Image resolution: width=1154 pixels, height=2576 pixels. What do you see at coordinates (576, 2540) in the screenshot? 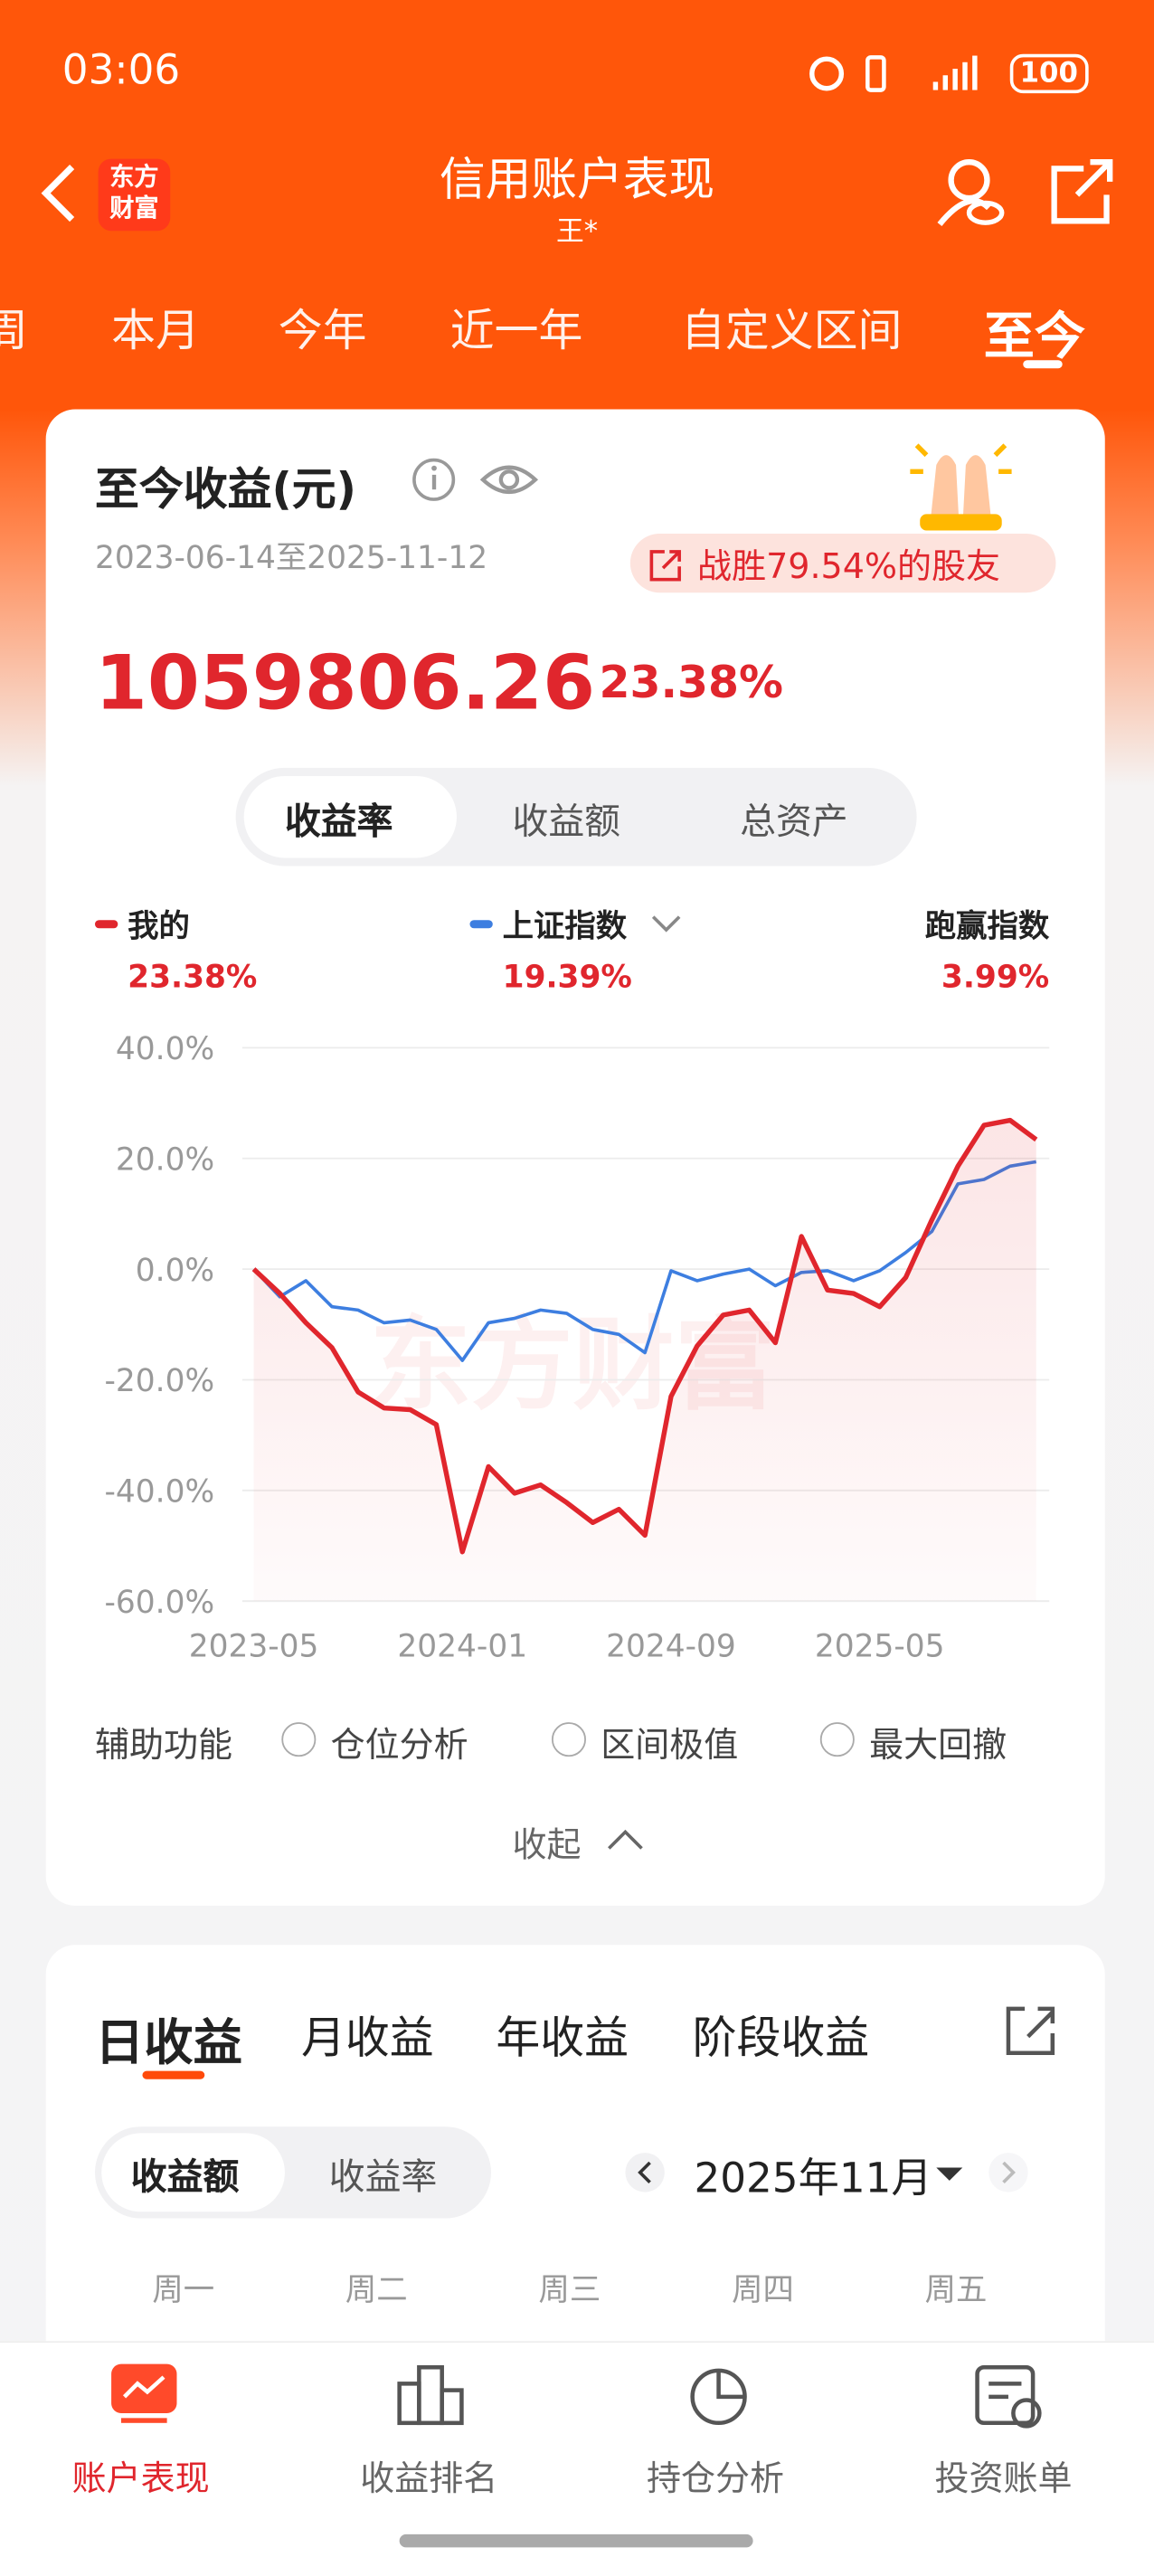
I see `home-bar` at bounding box center [576, 2540].